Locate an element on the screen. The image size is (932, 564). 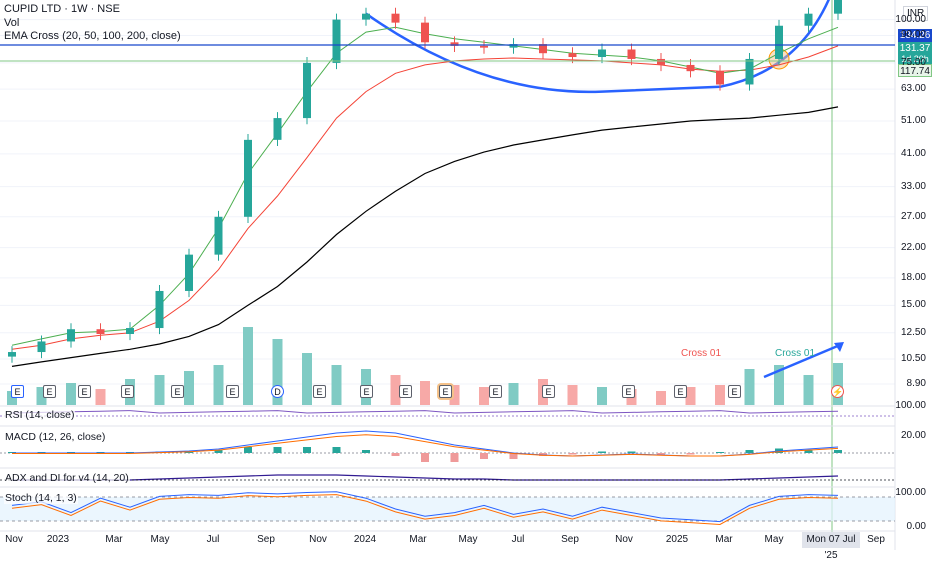
price-tag-support: 117.74 is located at coordinates (915, 70).